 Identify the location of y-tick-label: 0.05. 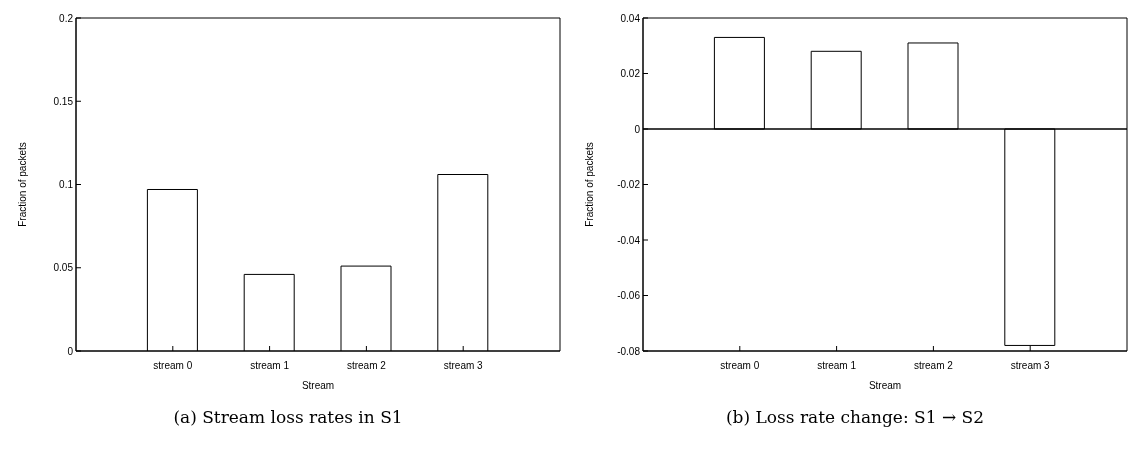
(63, 268).